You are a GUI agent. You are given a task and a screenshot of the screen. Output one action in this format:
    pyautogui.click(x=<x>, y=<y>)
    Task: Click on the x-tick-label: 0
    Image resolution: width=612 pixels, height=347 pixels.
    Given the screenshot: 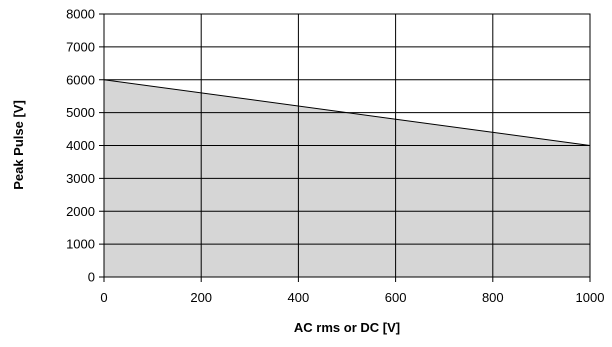 What is the action you would take?
    pyautogui.click(x=103, y=297)
    